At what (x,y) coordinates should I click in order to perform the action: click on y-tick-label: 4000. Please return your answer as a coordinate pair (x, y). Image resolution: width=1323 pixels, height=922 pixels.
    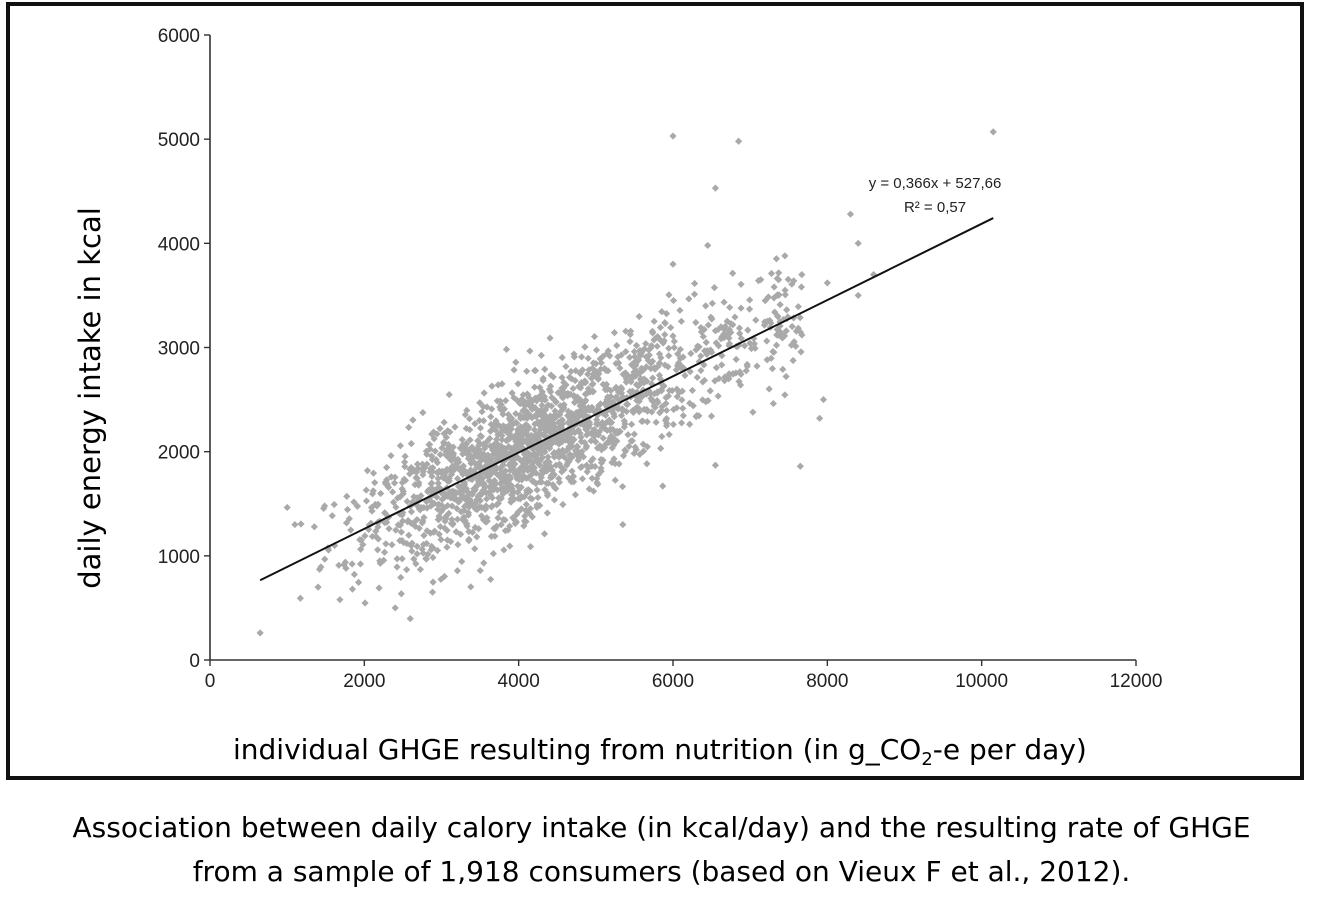
    Looking at the image, I should click on (179, 244).